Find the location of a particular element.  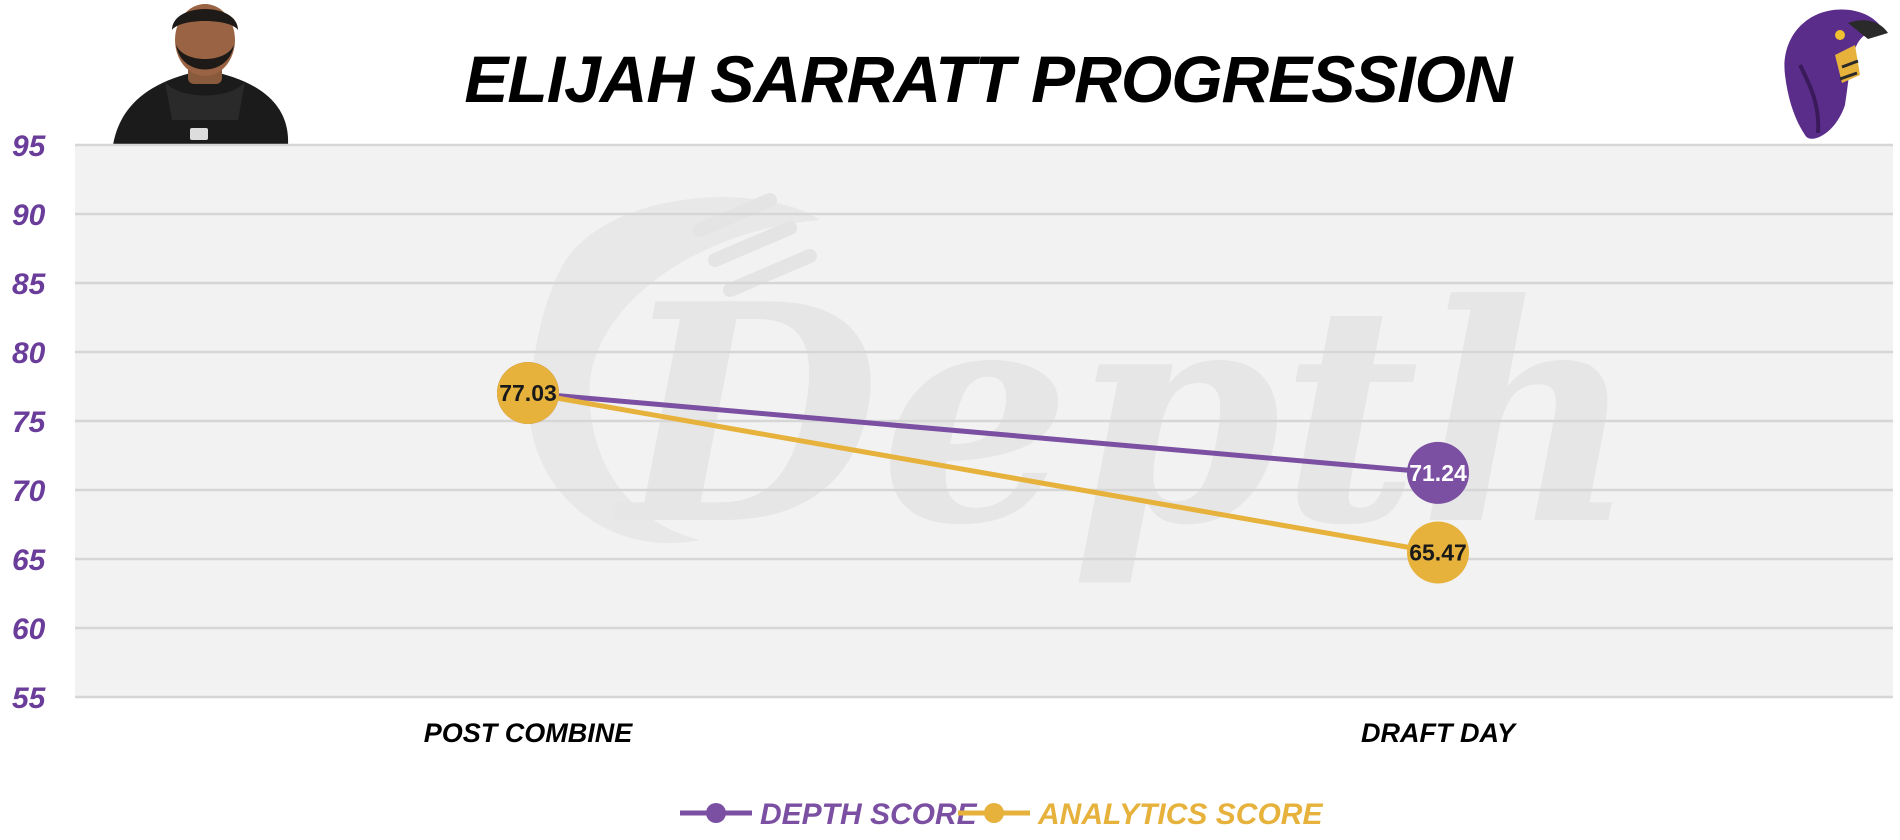

x-tick-label: DRAFT DAY is located at coordinates (1439, 733).